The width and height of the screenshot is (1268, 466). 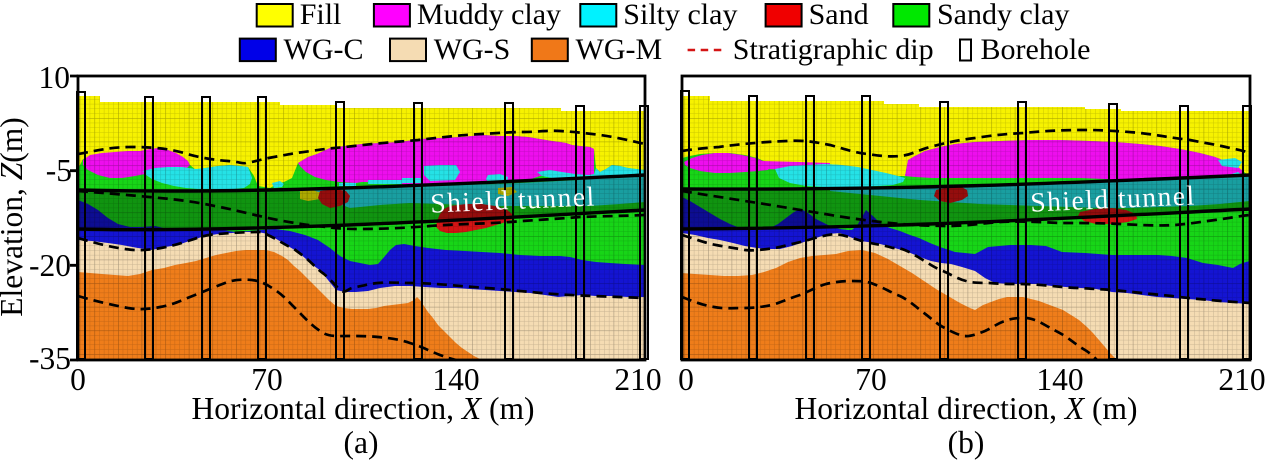 I want to click on svg-text: -20, so click(x=50, y=265).